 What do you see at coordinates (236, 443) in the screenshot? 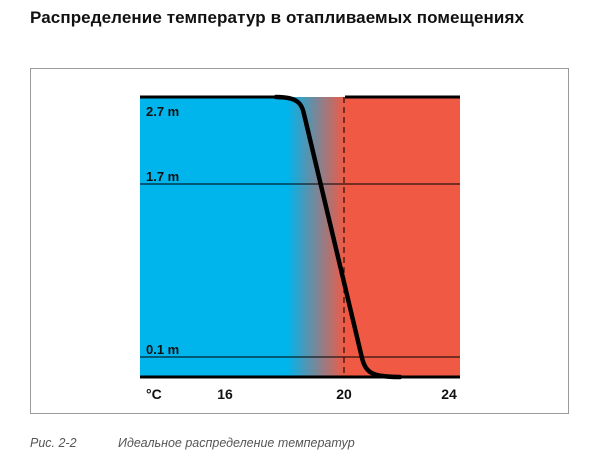
I see `figure-caption: Идеальное распределение температур` at bounding box center [236, 443].